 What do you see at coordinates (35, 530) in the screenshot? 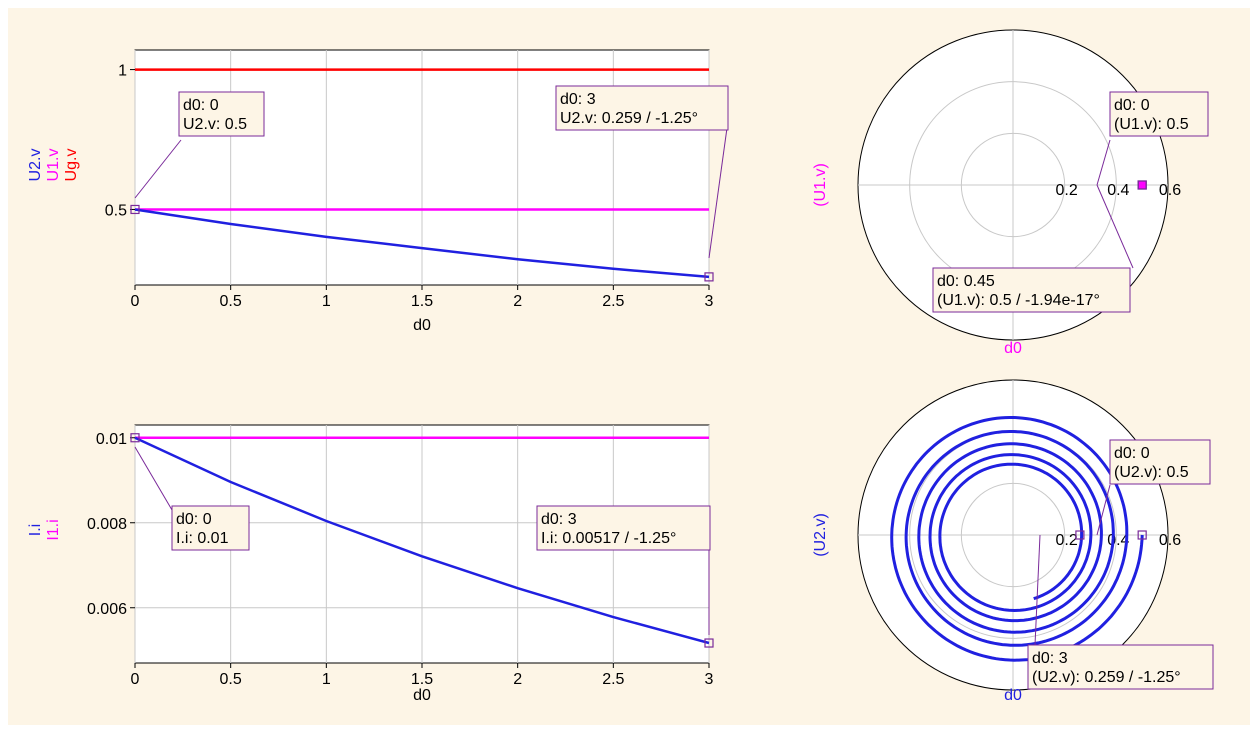
I see `y-axis-series-label: I.i` at bounding box center [35, 530].